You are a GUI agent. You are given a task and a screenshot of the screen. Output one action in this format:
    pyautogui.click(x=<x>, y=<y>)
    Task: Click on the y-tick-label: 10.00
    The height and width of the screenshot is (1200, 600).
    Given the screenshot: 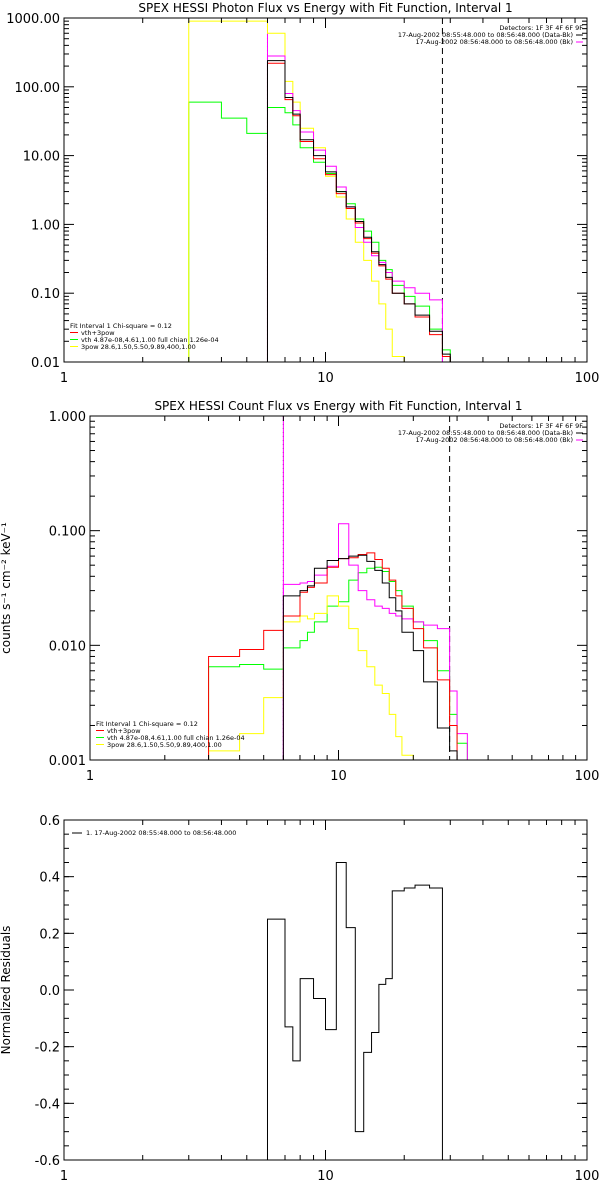 What is the action you would take?
    pyautogui.click(x=41, y=157)
    